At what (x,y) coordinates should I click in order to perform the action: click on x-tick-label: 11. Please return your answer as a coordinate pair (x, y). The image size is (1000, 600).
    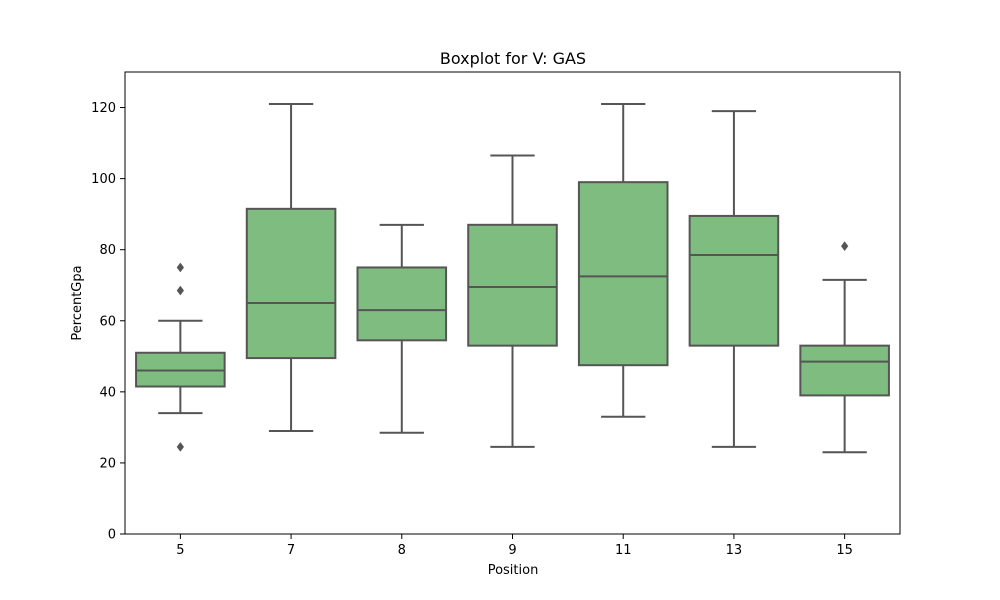
    Looking at the image, I should click on (623, 550).